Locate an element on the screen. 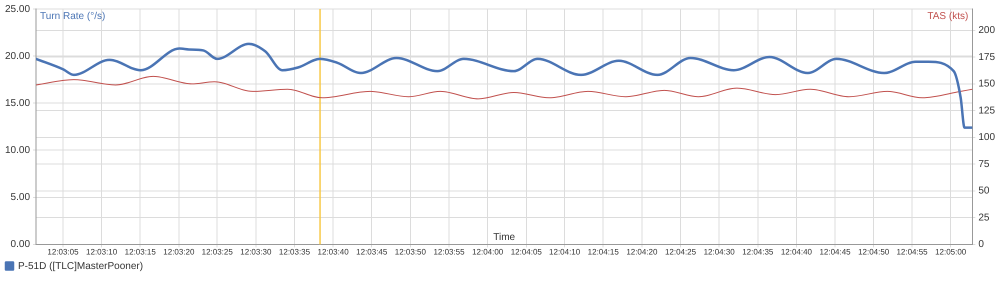 This screenshot has height=281, width=1000. x-tick-label: 12:05:00 is located at coordinates (951, 251).